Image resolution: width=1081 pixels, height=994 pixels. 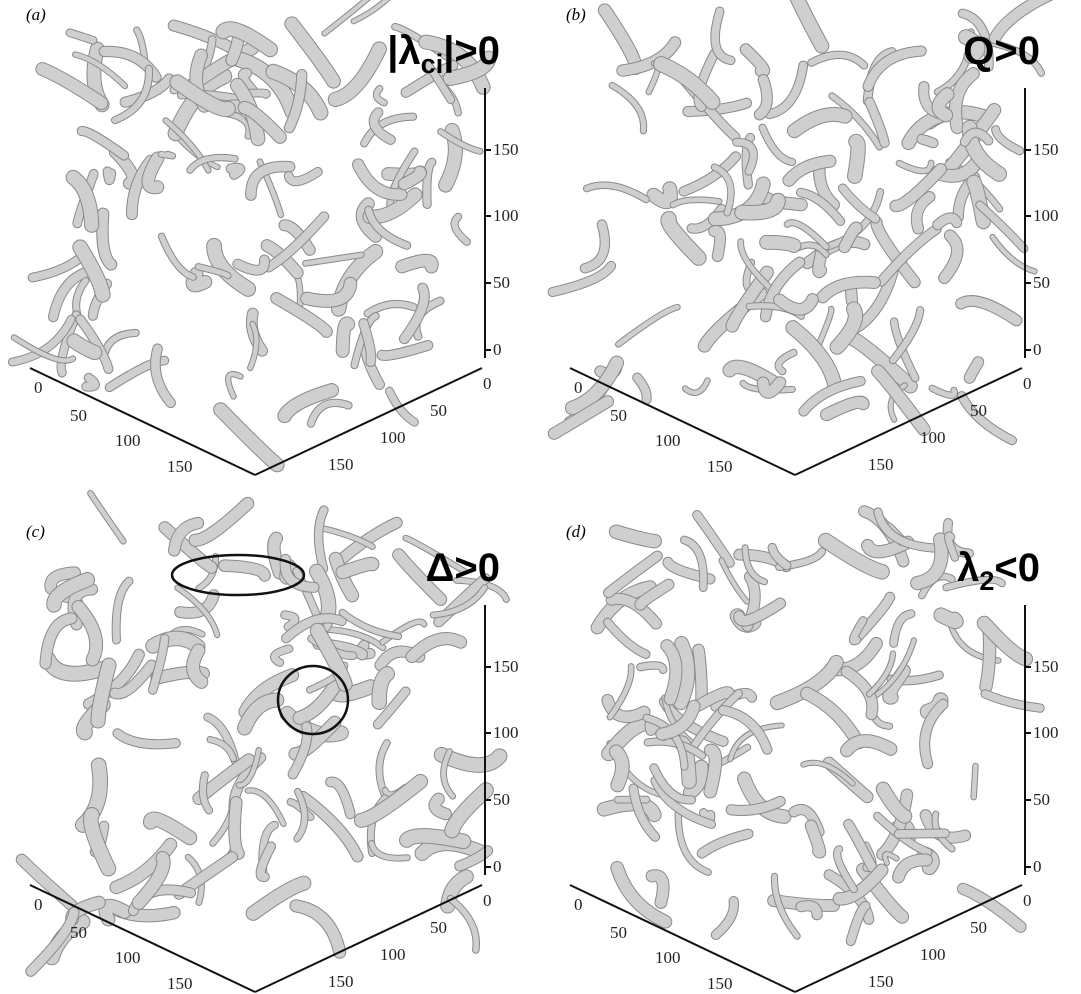 What do you see at coordinates (403, 51) in the screenshot?
I see `title-text: |λ` at bounding box center [403, 51].